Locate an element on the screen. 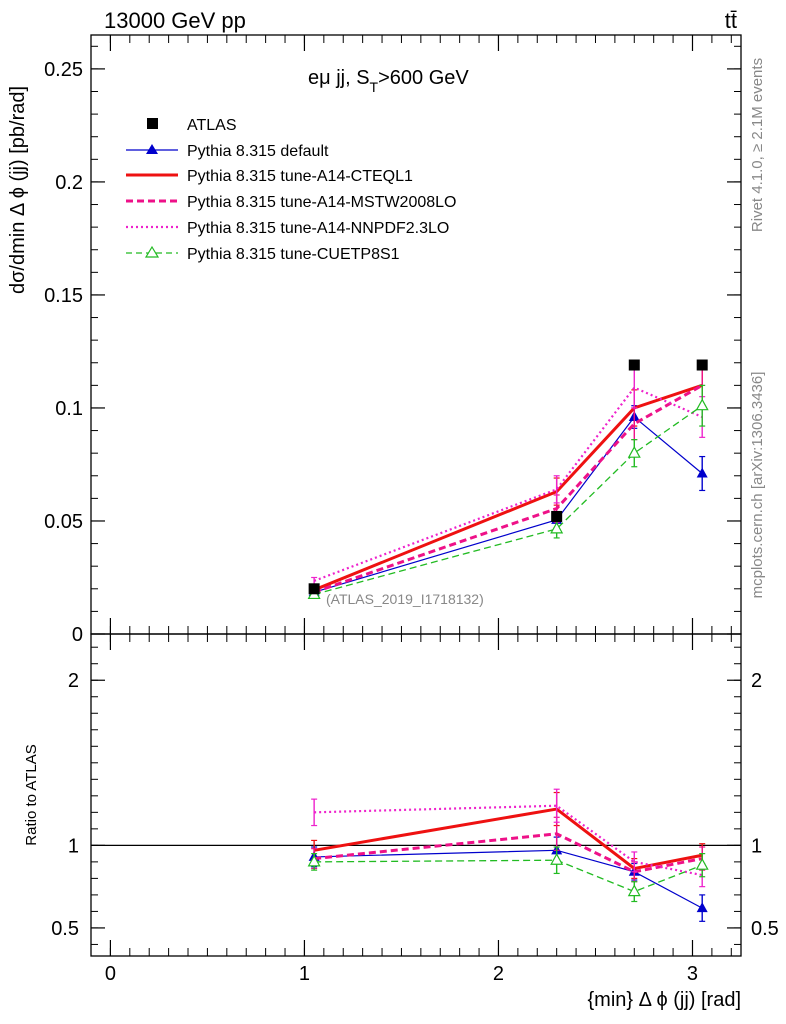 The width and height of the screenshot is (786, 1024). x-tick-label: 3 is located at coordinates (692, 974).